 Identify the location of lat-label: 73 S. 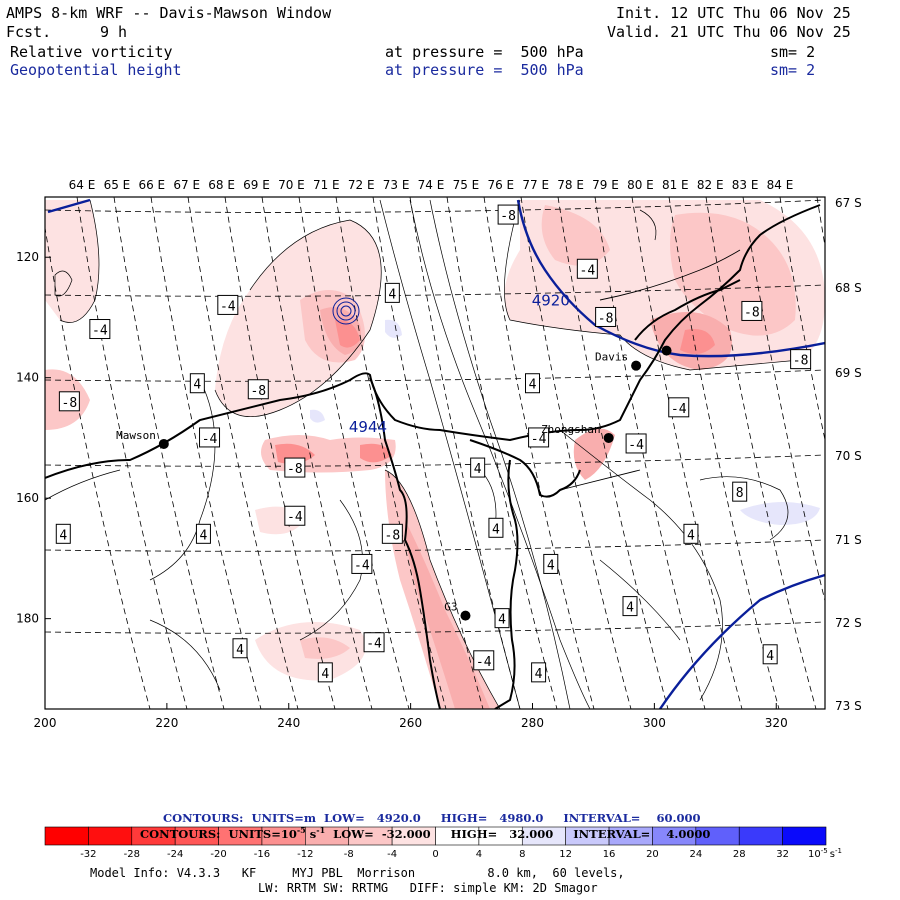
(848, 706).